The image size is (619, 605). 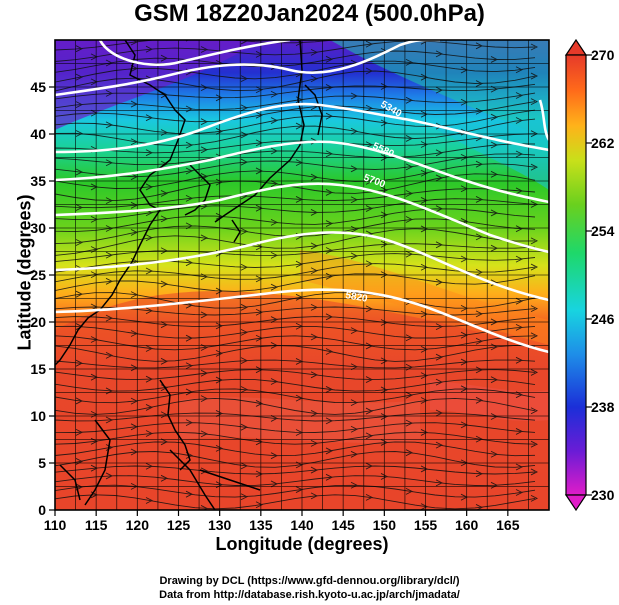 What do you see at coordinates (302, 525) in the screenshot?
I see `x-tick-label: 140` at bounding box center [302, 525].